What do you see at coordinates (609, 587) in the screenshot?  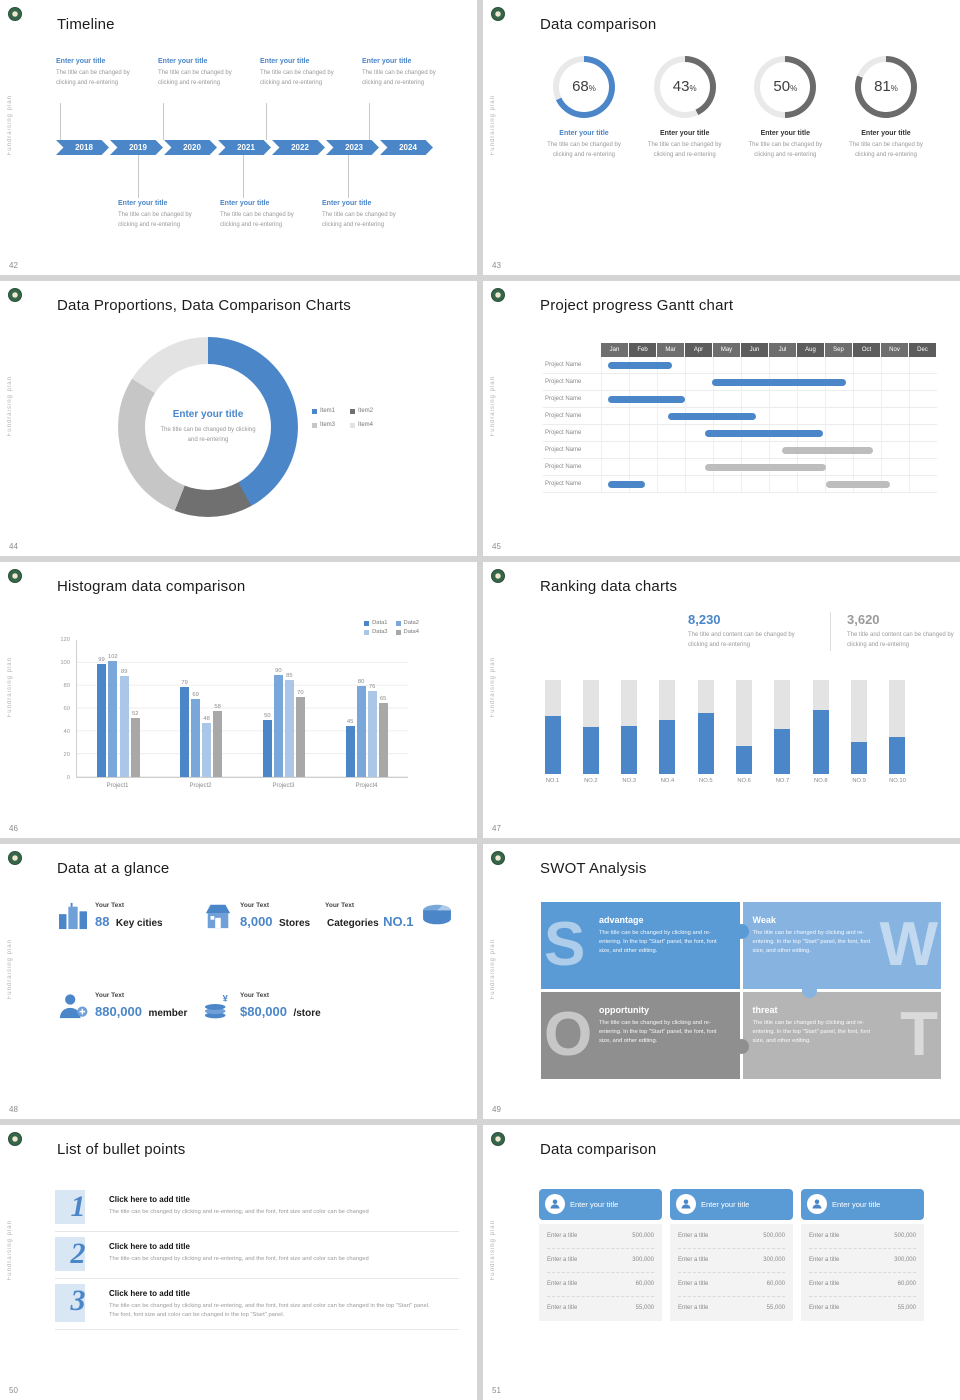 I see `page-title: Ranking data charts` at bounding box center [609, 587].